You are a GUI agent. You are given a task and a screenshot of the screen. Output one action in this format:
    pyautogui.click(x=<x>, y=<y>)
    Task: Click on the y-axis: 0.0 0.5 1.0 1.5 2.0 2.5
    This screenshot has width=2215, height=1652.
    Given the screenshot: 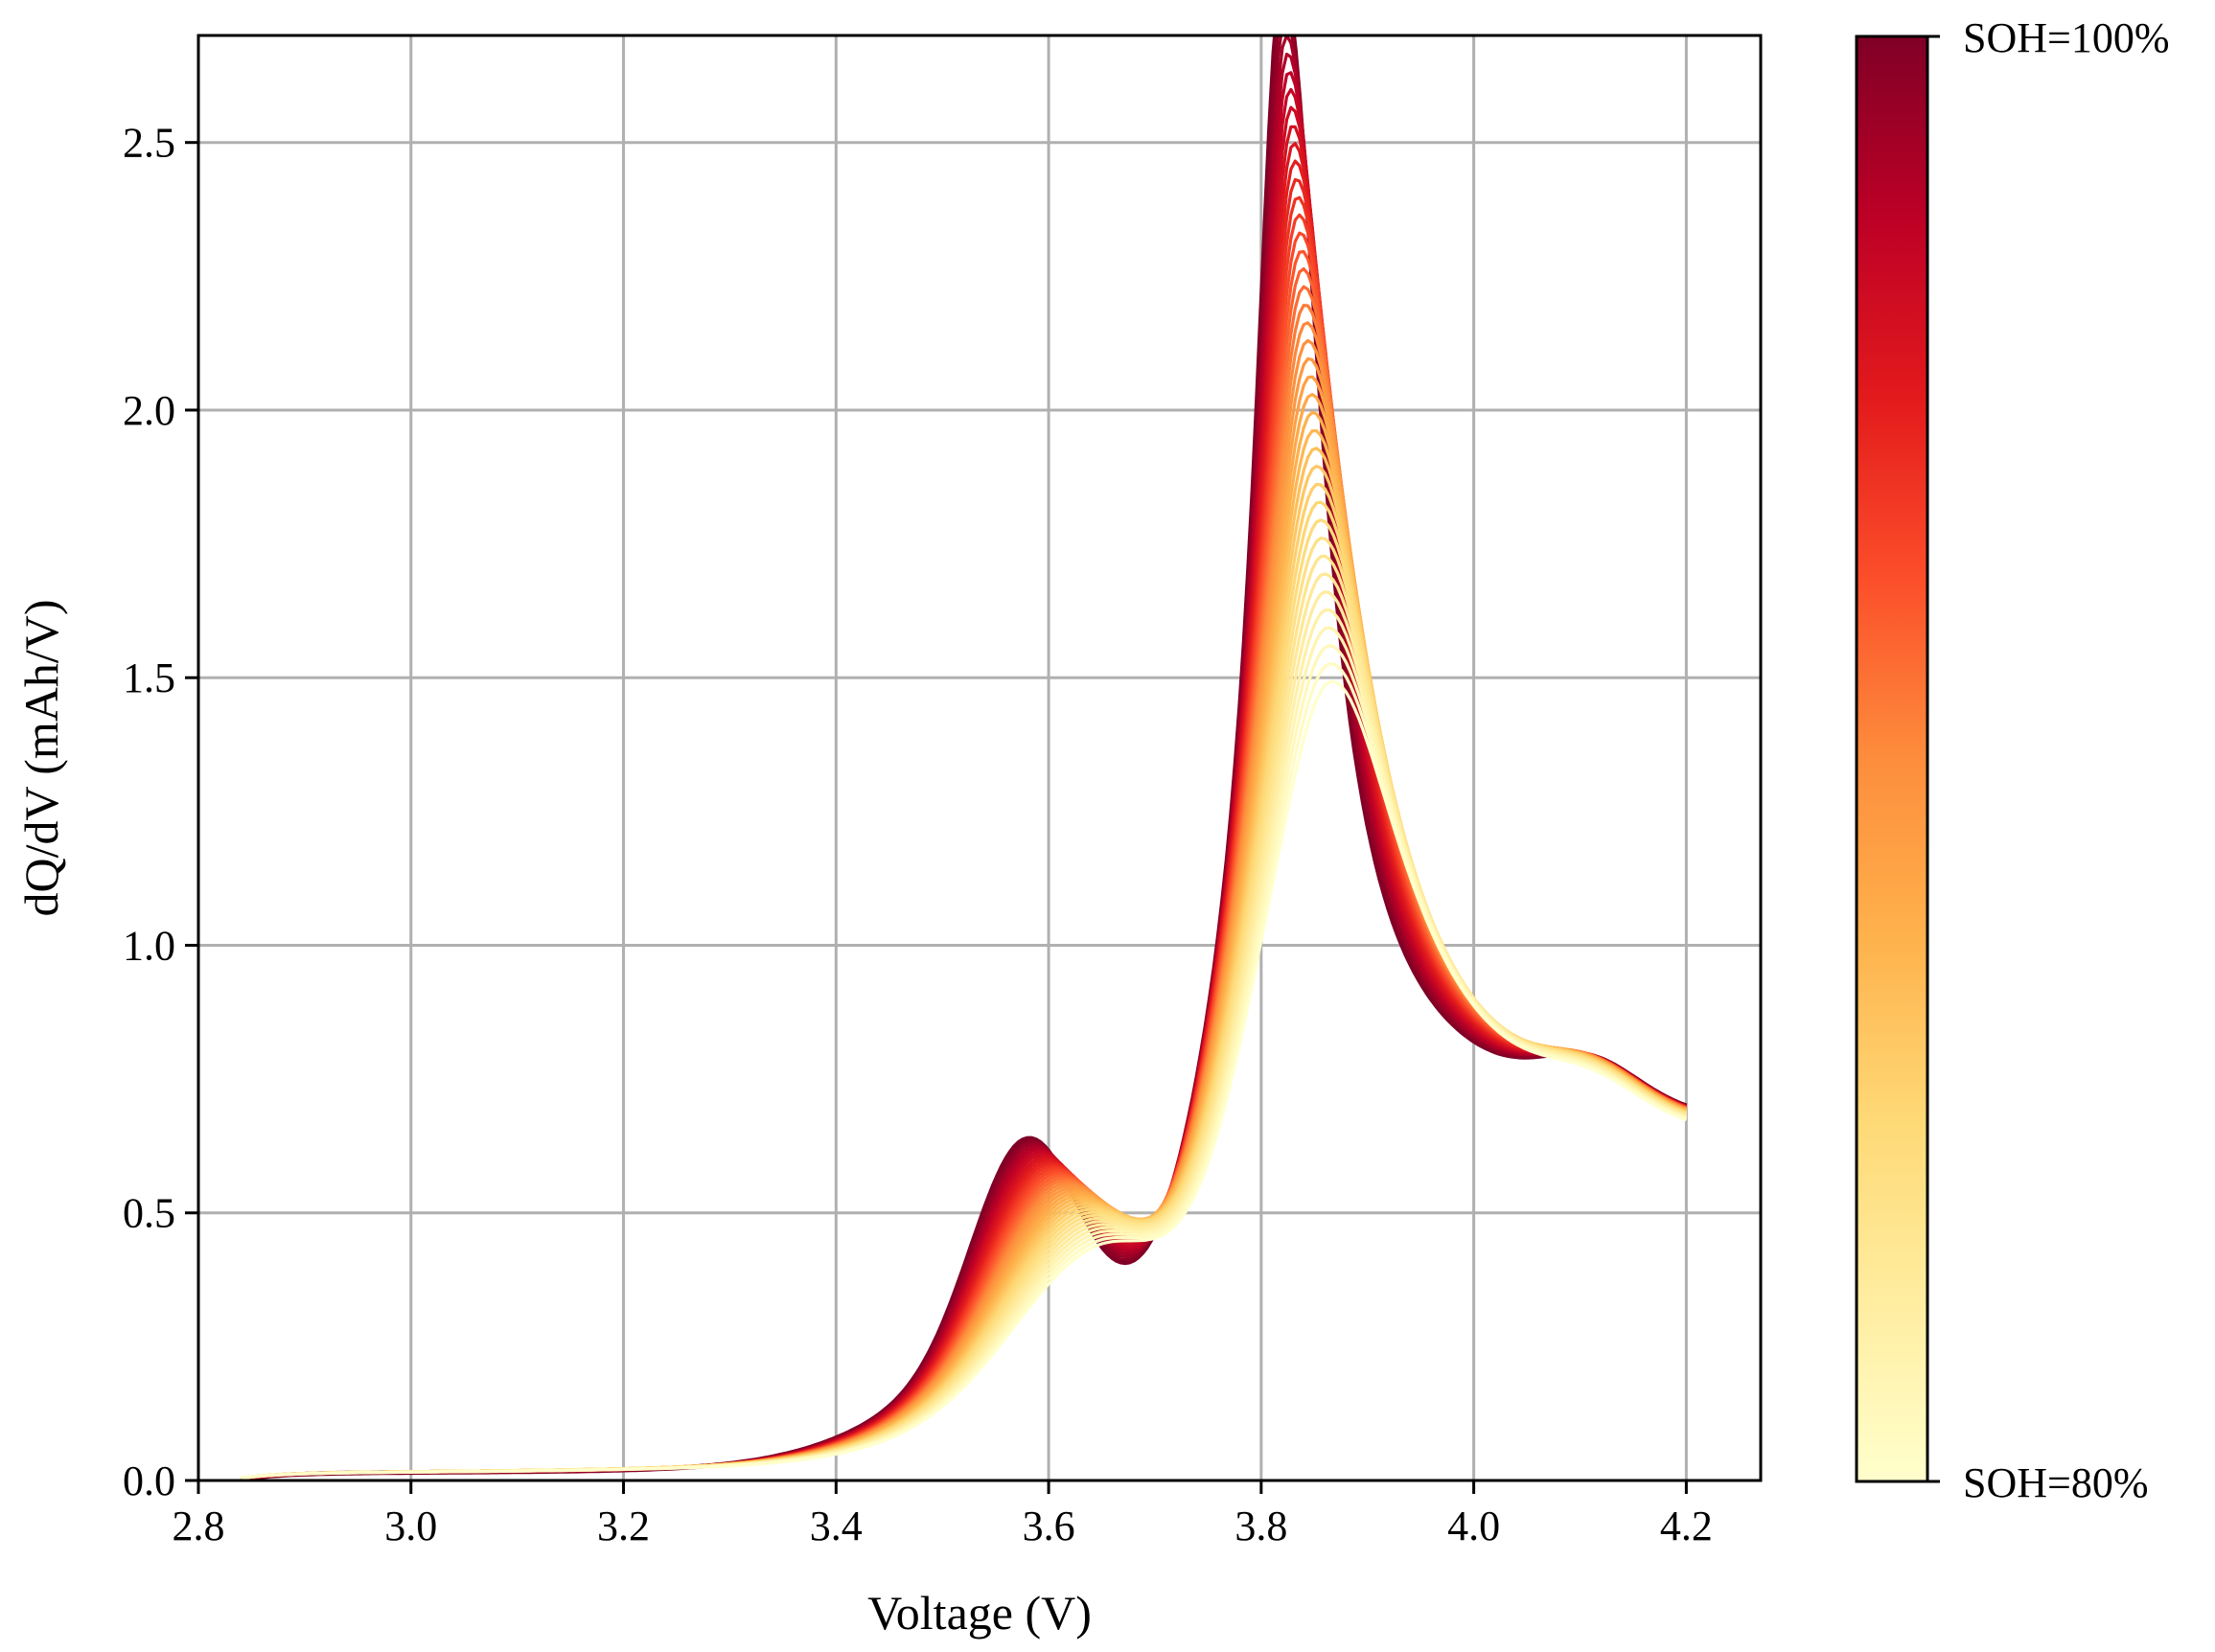 What is the action you would take?
    pyautogui.click(x=161, y=812)
    